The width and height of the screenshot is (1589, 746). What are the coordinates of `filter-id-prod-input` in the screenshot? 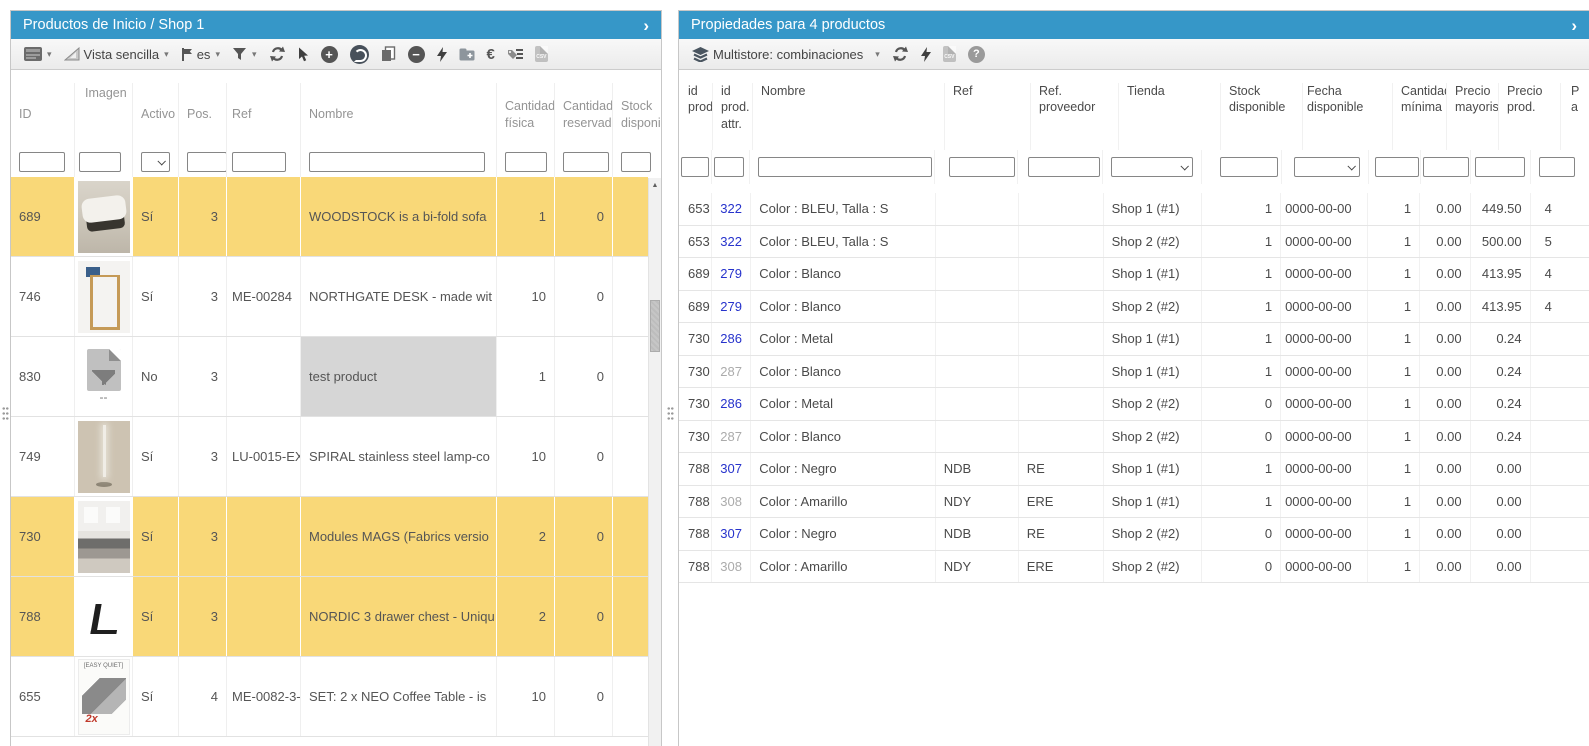 It's located at (695, 167).